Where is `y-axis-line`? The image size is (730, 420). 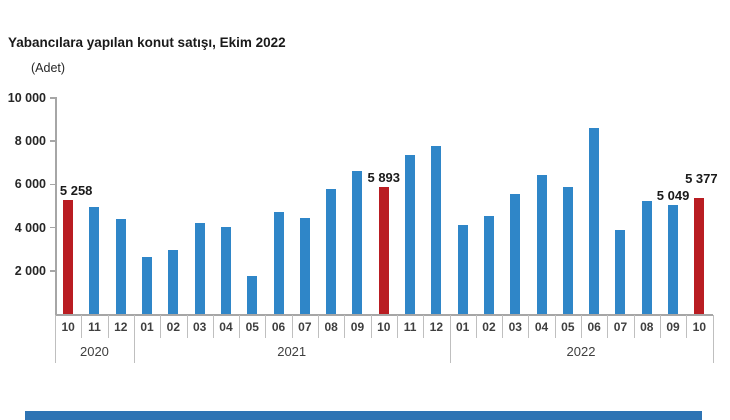 y-axis-line is located at coordinates (56, 206).